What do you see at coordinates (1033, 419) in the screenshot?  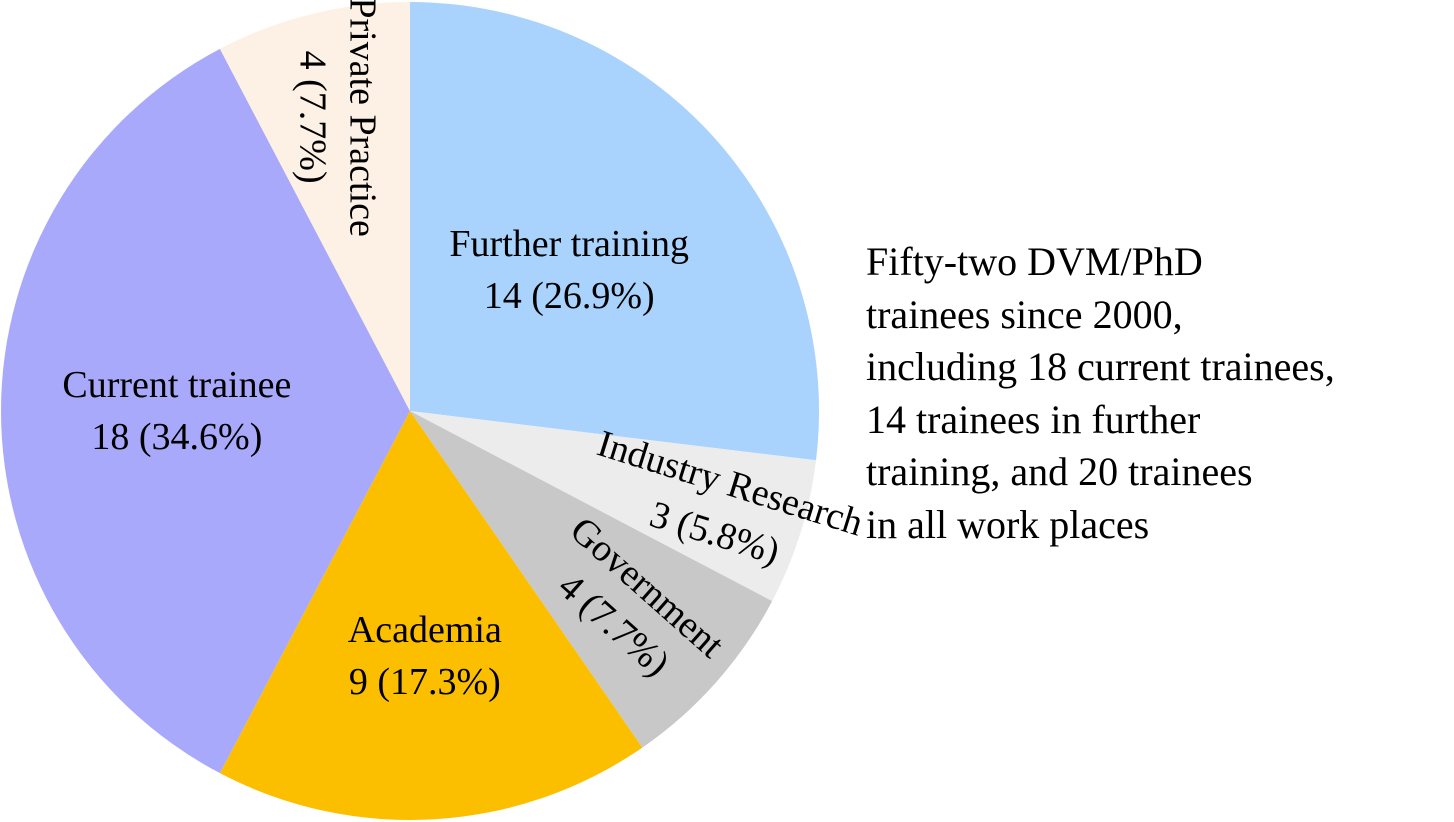 I see `annotation-line-4: 14 trainees in further` at bounding box center [1033, 419].